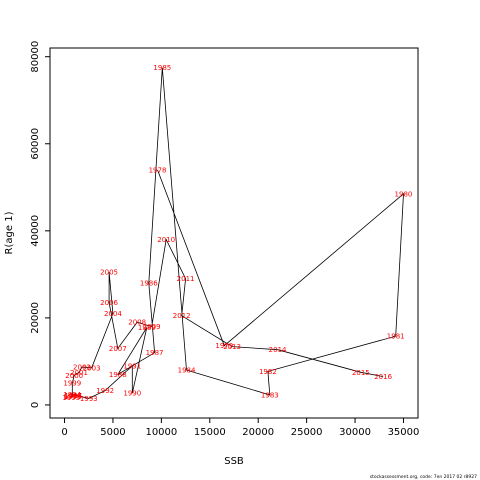 The image size is (480, 480). What do you see at coordinates (112, 432) in the screenshot?
I see `x-tick-label: 5000` at bounding box center [112, 432].